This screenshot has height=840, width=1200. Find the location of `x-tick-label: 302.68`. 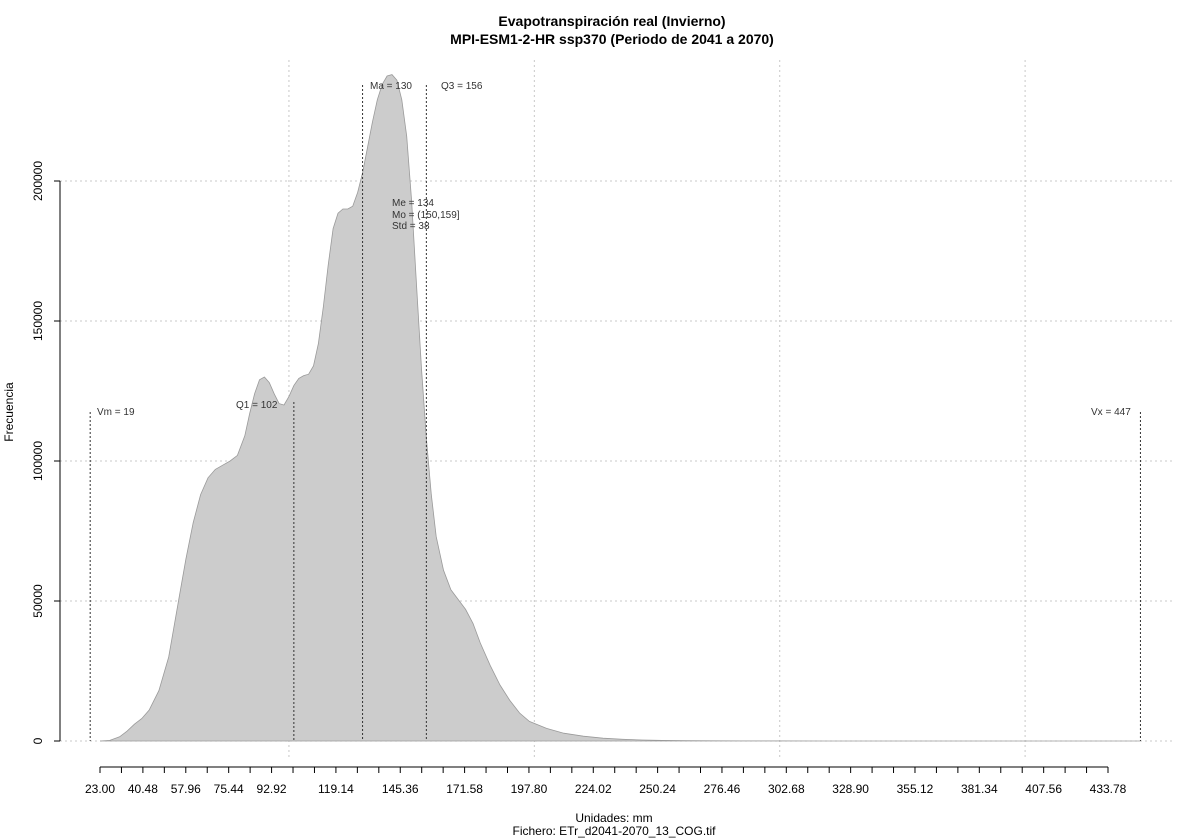

x-tick-label: 302.68 is located at coordinates (786, 789).